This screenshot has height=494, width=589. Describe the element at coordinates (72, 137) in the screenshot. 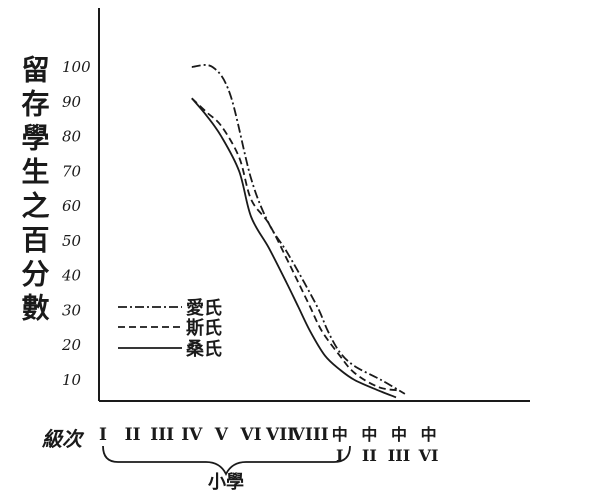

I see `y-tick-label-80: 80` at that location.